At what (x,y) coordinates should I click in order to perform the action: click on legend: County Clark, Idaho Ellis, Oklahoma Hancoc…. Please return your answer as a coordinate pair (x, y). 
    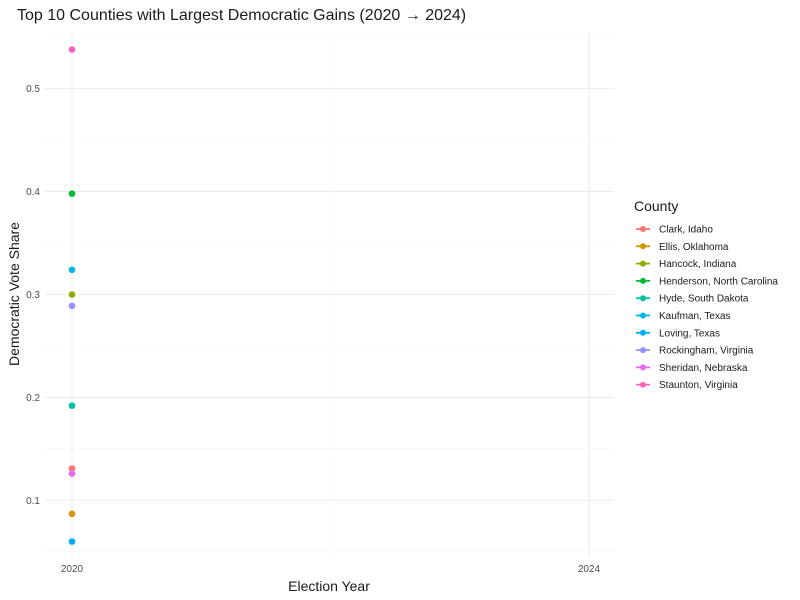
    Looking at the image, I should click on (706, 294).